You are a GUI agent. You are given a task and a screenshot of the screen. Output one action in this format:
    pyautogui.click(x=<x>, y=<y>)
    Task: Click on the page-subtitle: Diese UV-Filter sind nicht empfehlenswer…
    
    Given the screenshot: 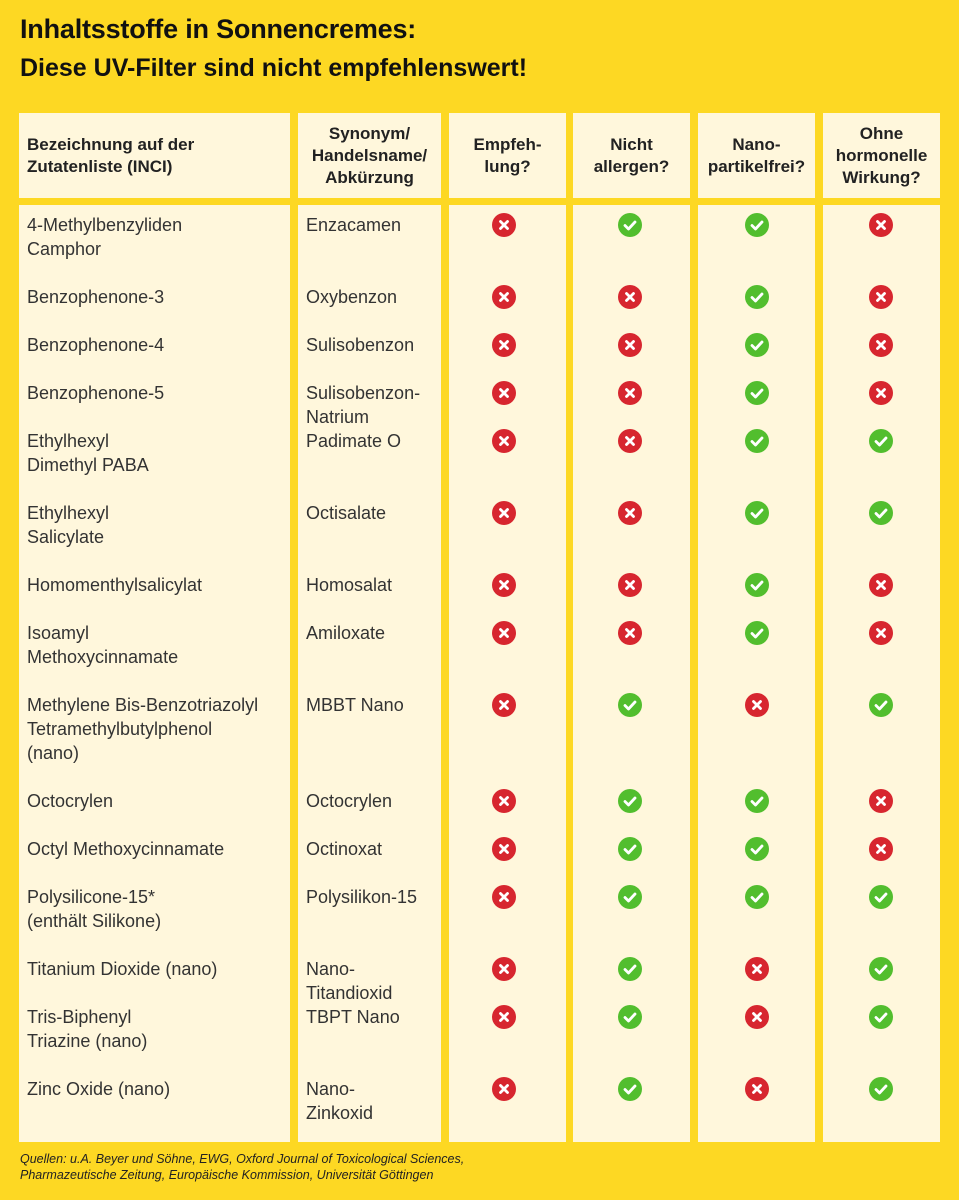 What is the action you would take?
    pyautogui.click(x=274, y=68)
    